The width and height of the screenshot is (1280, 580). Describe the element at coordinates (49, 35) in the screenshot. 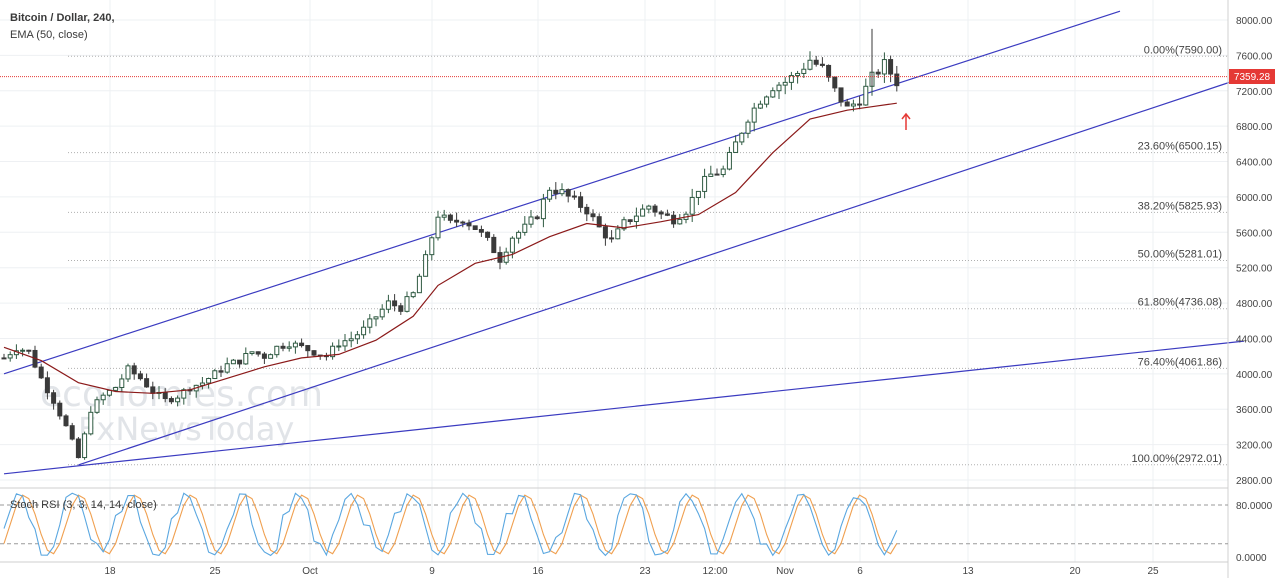

I see `indicator-label: EMA (50, close)` at that location.